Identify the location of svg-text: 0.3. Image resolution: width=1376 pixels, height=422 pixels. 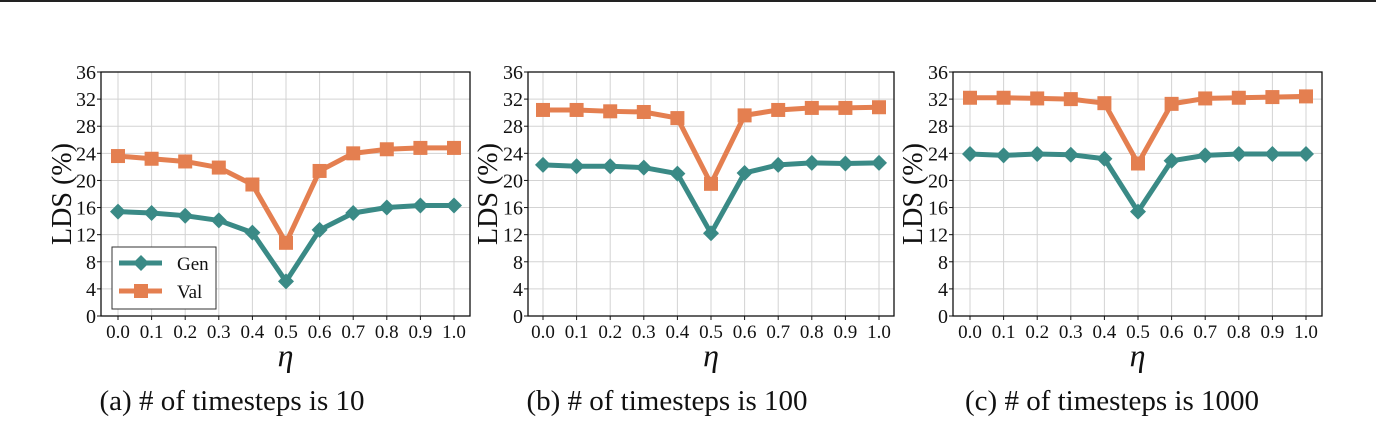
(644, 332).